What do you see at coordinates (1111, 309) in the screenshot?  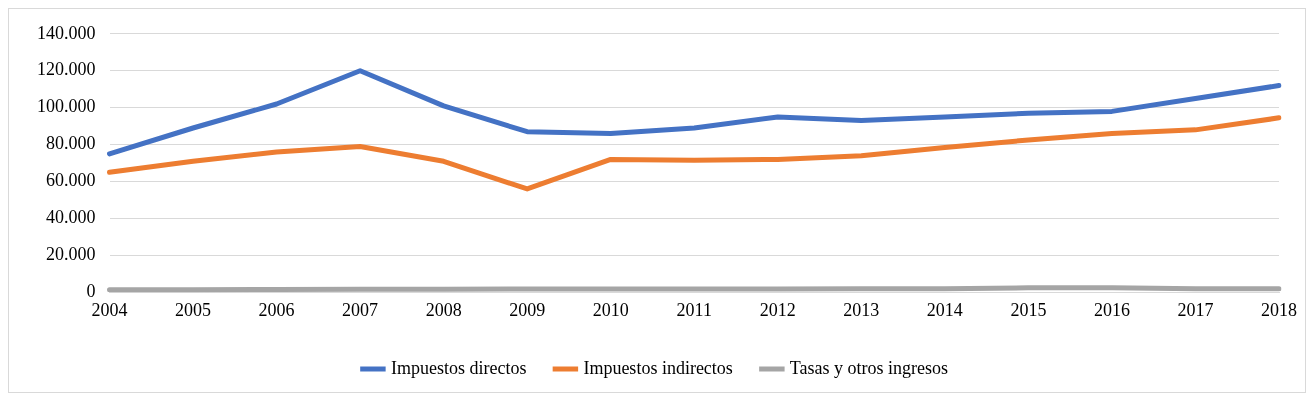 I see `x-tick-label: 2016` at bounding box center [1111, 309].